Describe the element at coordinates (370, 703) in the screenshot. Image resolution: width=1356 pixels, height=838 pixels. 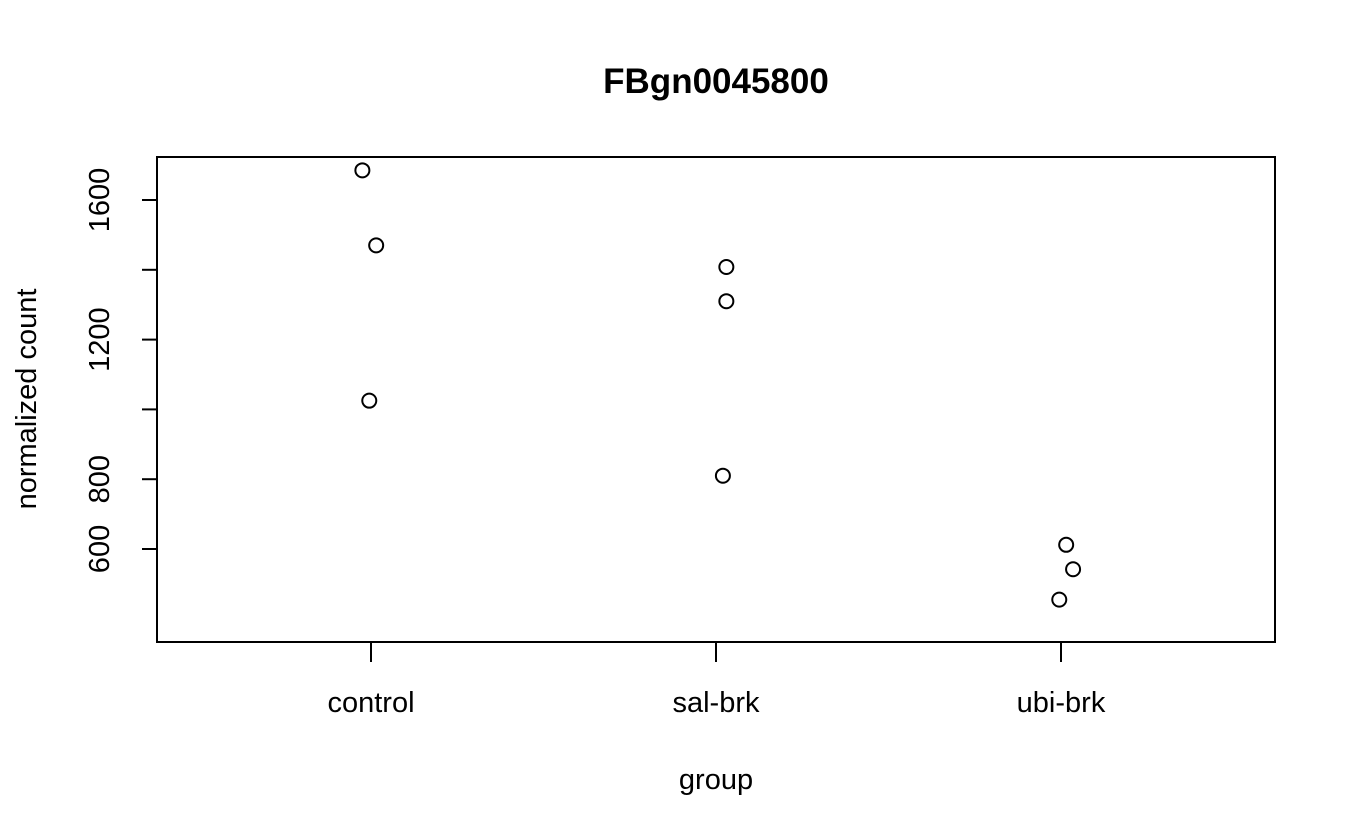
I see `x-tick-label-control: control` at that location.